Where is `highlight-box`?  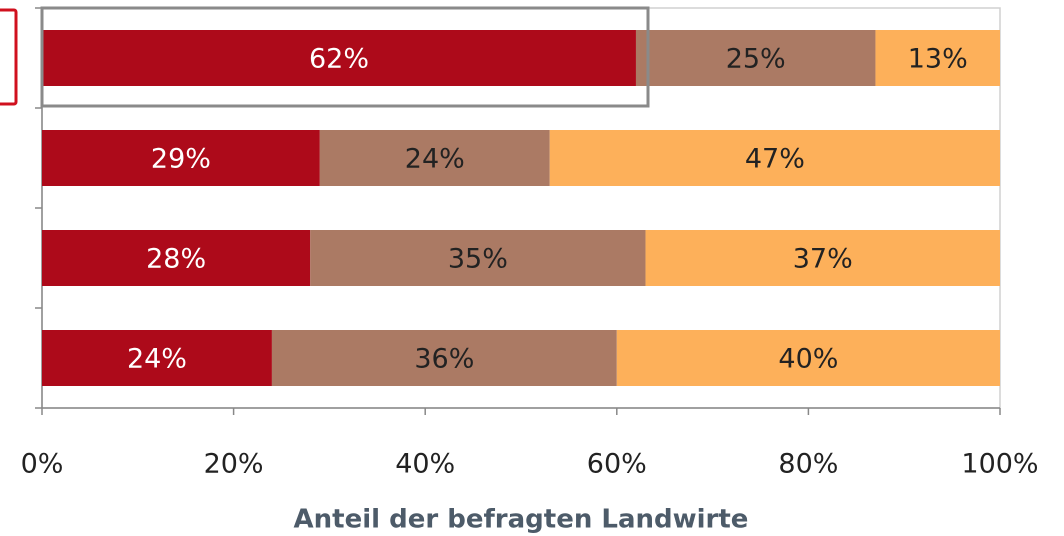
highlight-box is located at coordinates (345, 57).